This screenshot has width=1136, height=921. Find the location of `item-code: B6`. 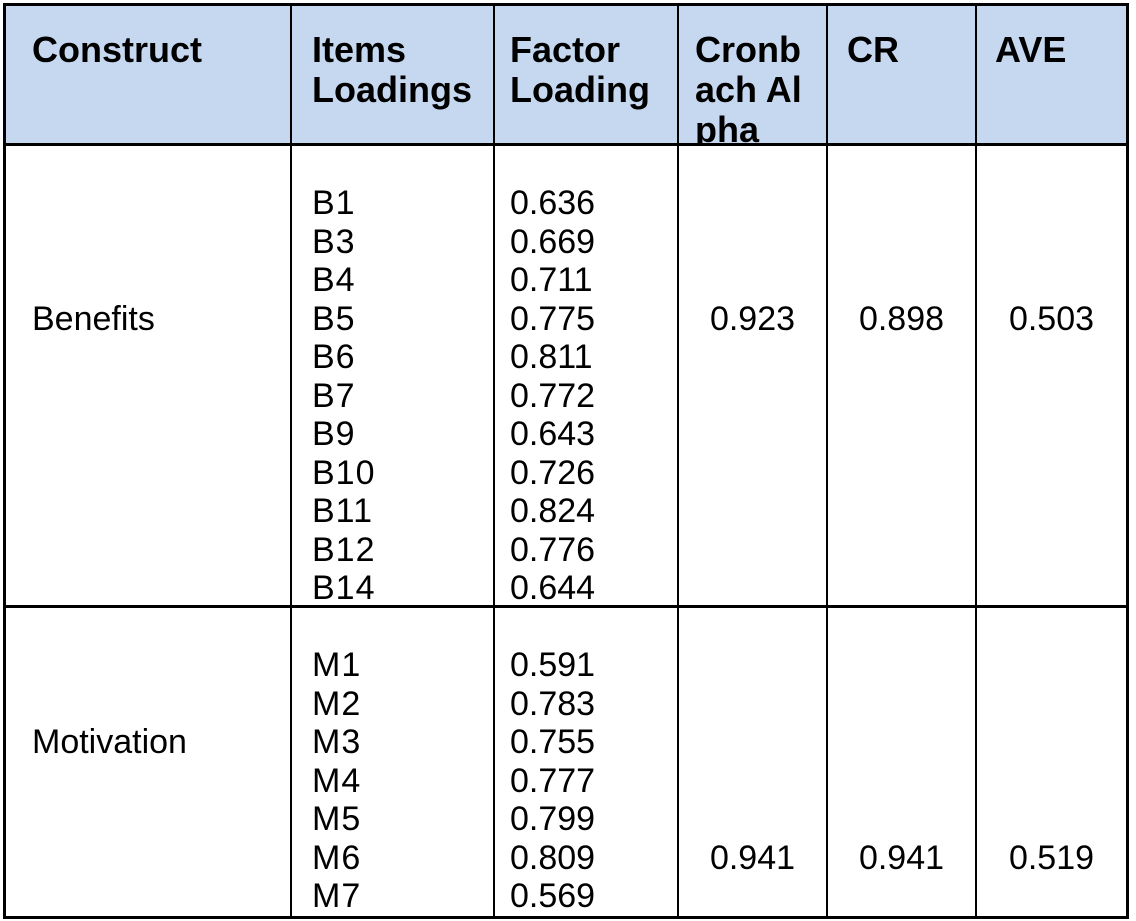

item-code: B6 is located at coordinates (334, 357).